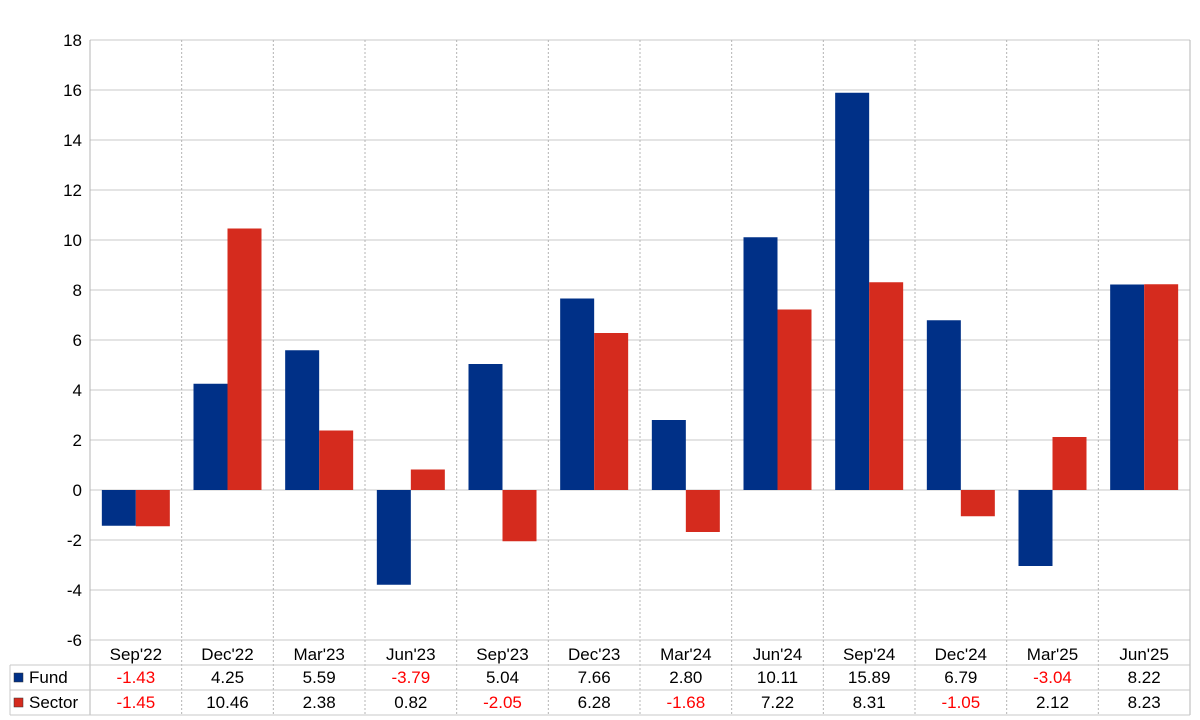  I want to click on table-cell-fund: -1.43, so click(135, 677).